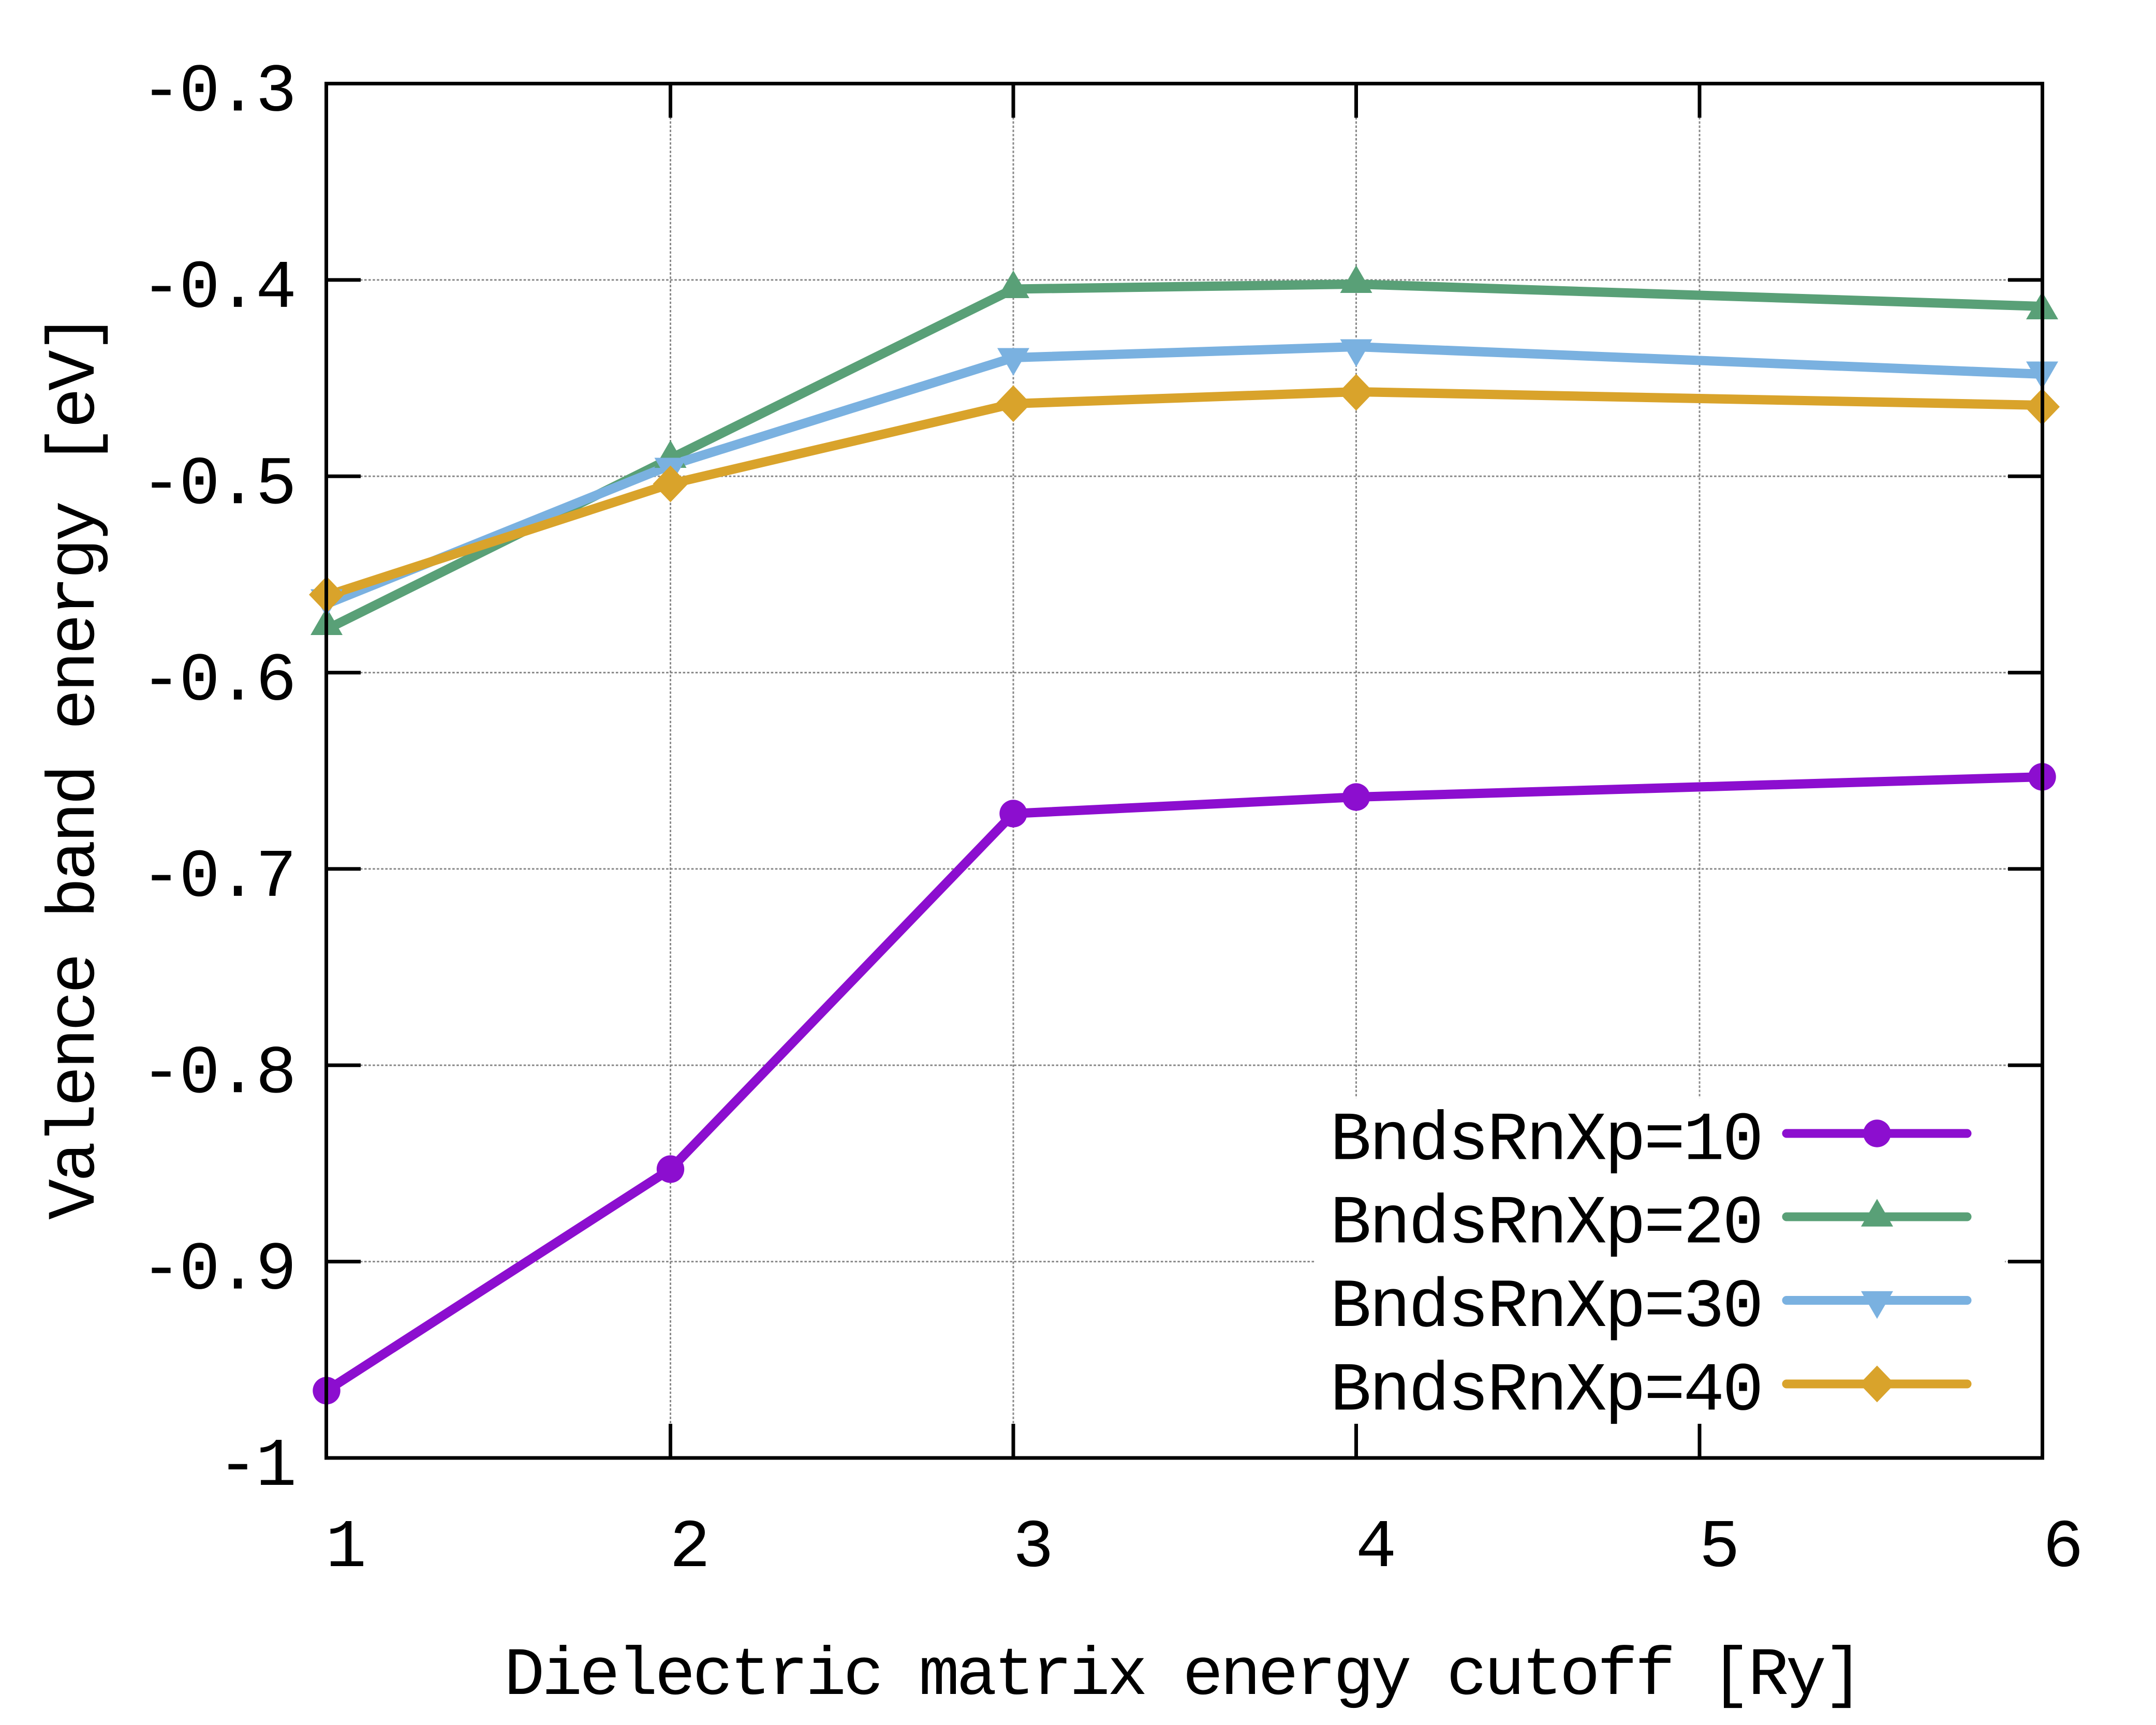 The image size is (2156, 1725). I want to click on svg-text: -0.5, so click(217, 485).